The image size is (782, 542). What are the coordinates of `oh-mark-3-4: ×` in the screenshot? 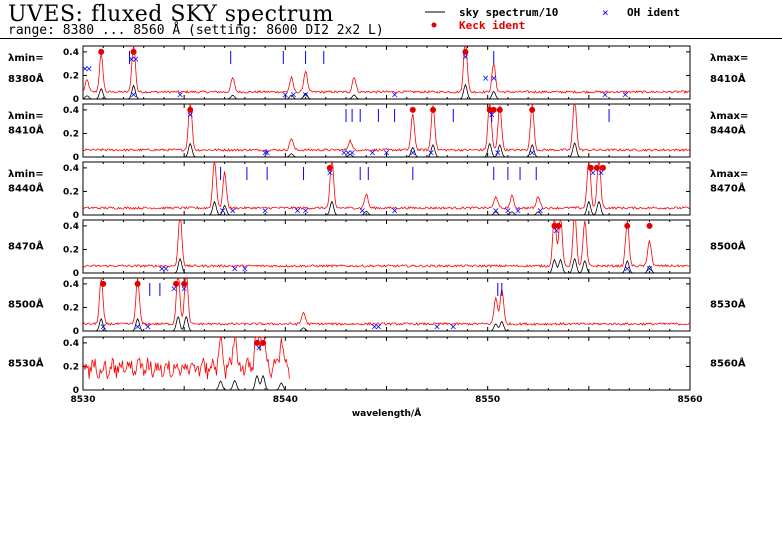 It's located at (557, 232).